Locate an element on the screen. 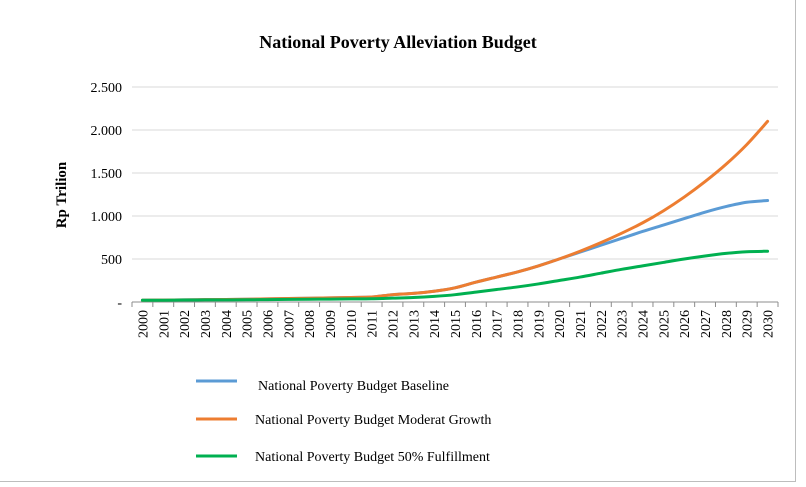 Image resolution: width=806 pixels, height=487 pixels. x-tick-label: 2020 is located at coordinates (560, 324).